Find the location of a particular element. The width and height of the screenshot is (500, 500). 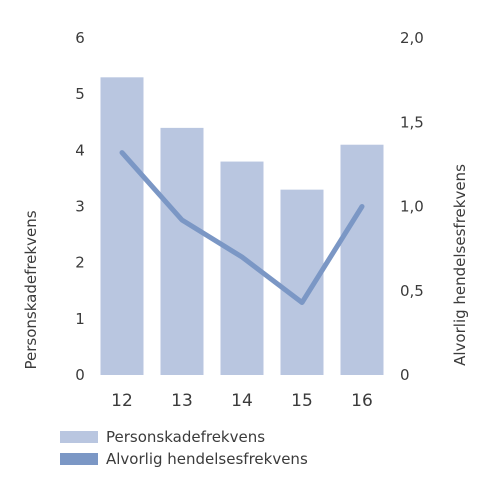

legend-item-line: Alvorlig hendelsesfrekvens is located at coordinates (184, 459).